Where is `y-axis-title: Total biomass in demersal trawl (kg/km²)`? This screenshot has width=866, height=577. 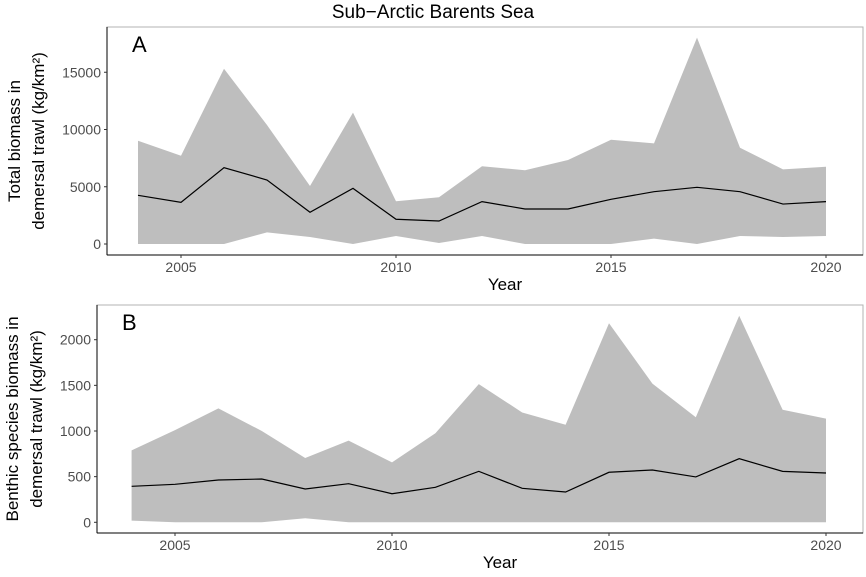
y-axis-title: Total biomass in demersal trawl (kg/km²) is located at coordinates (26, 141).